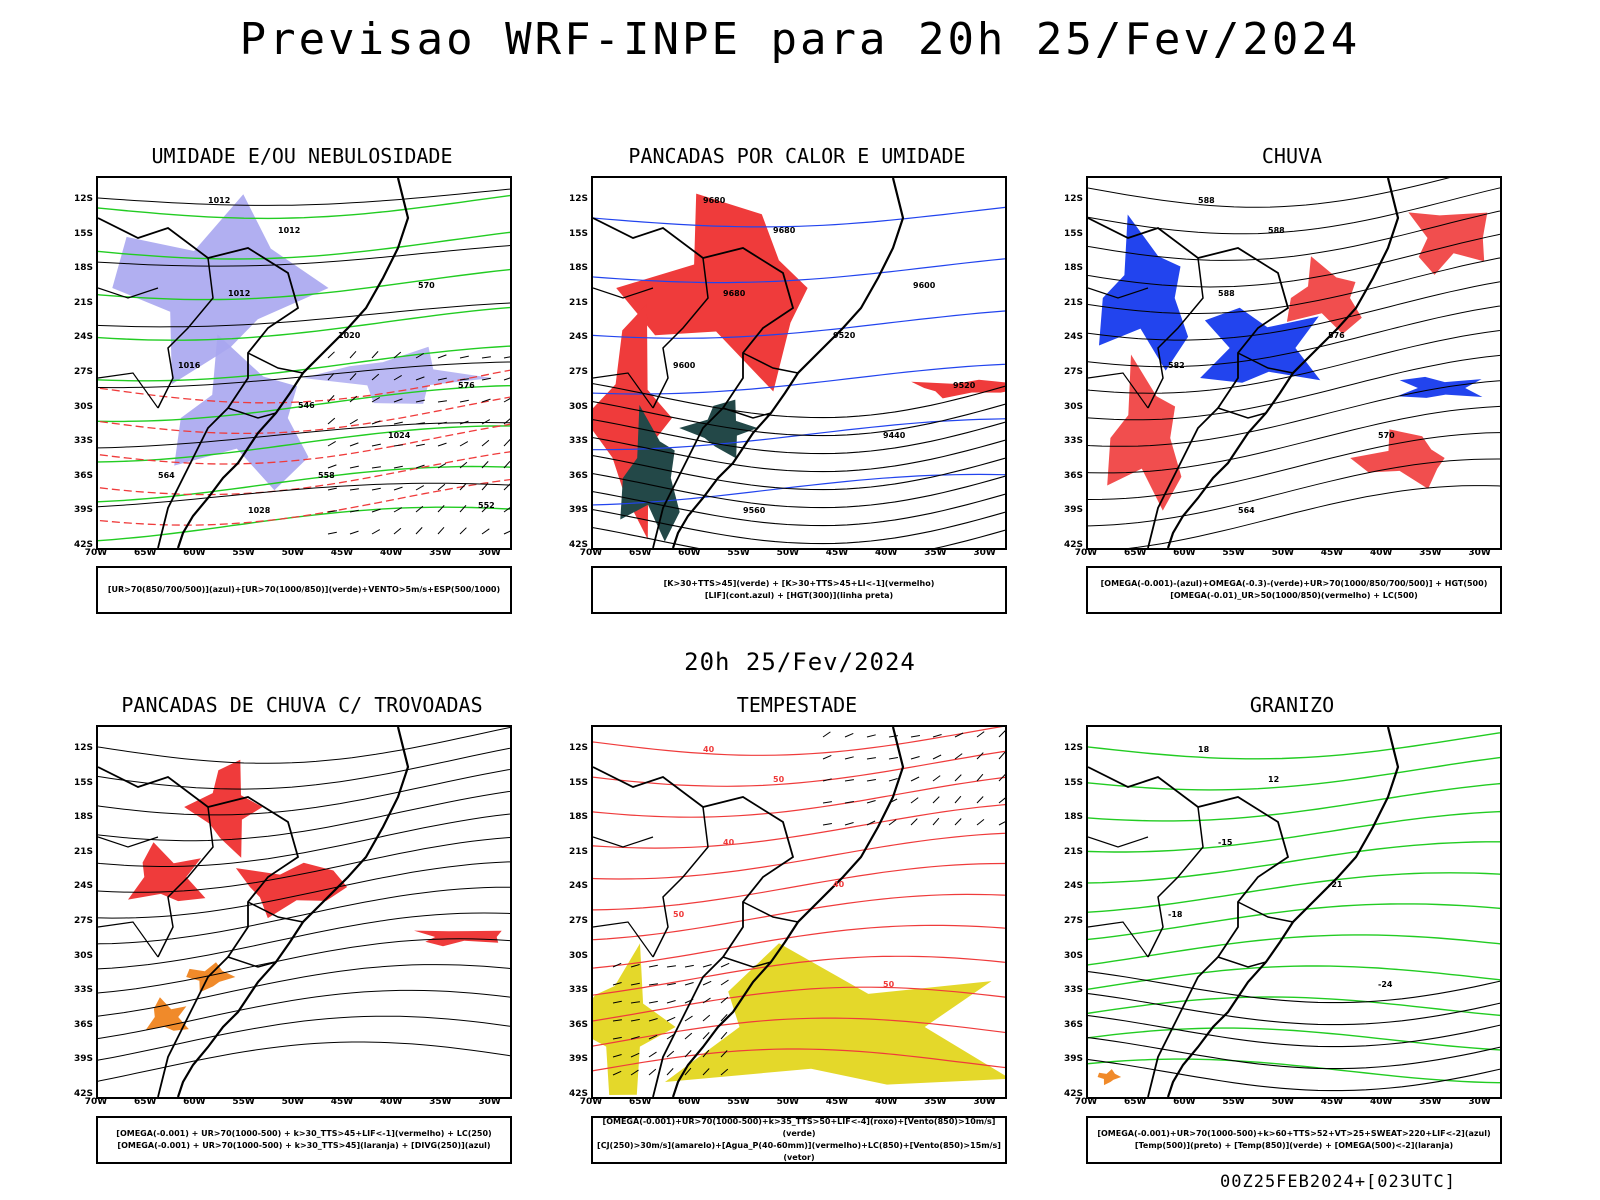 The height and width of the screenshot is (1200, 1600). Describe the element at coordinates (924, 285) in the screenshot. I see `contour-label: 9600` at that location.